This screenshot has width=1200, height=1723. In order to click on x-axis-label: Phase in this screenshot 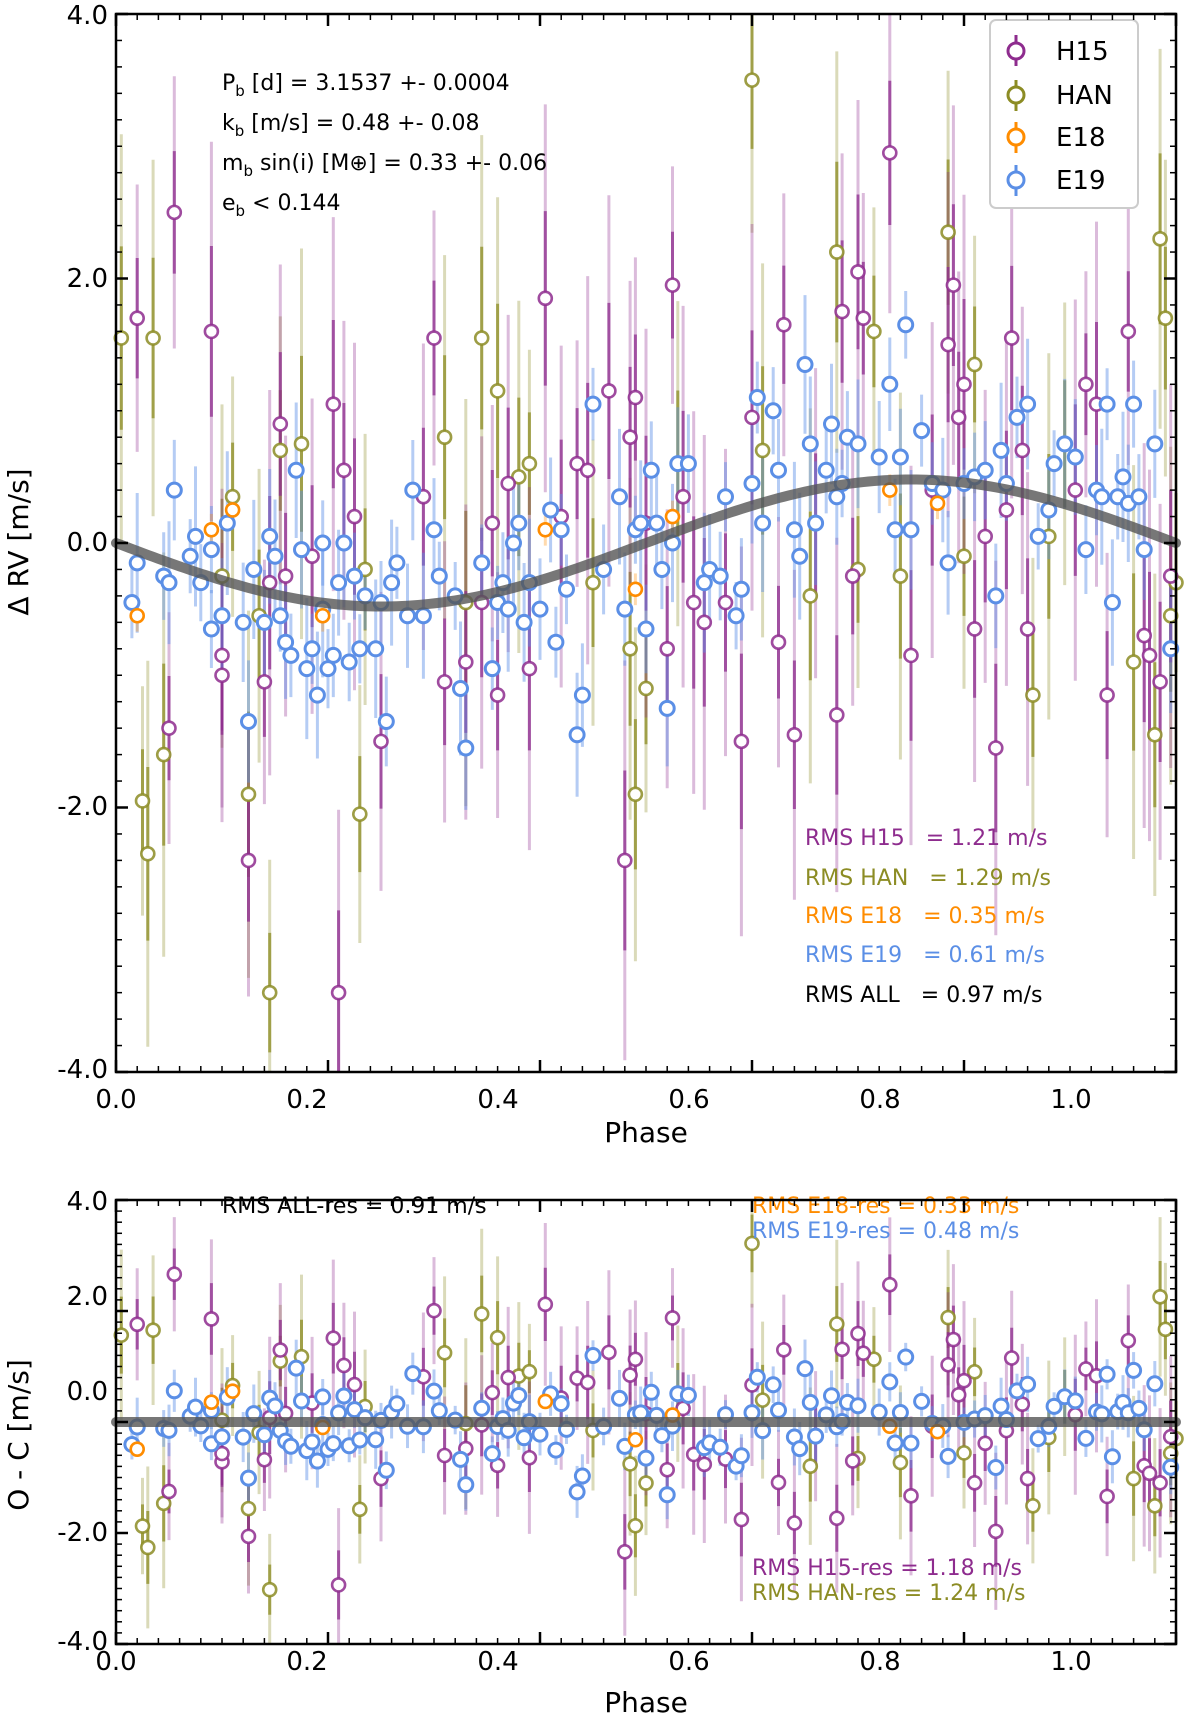, I will do `click(646, 1132)`.